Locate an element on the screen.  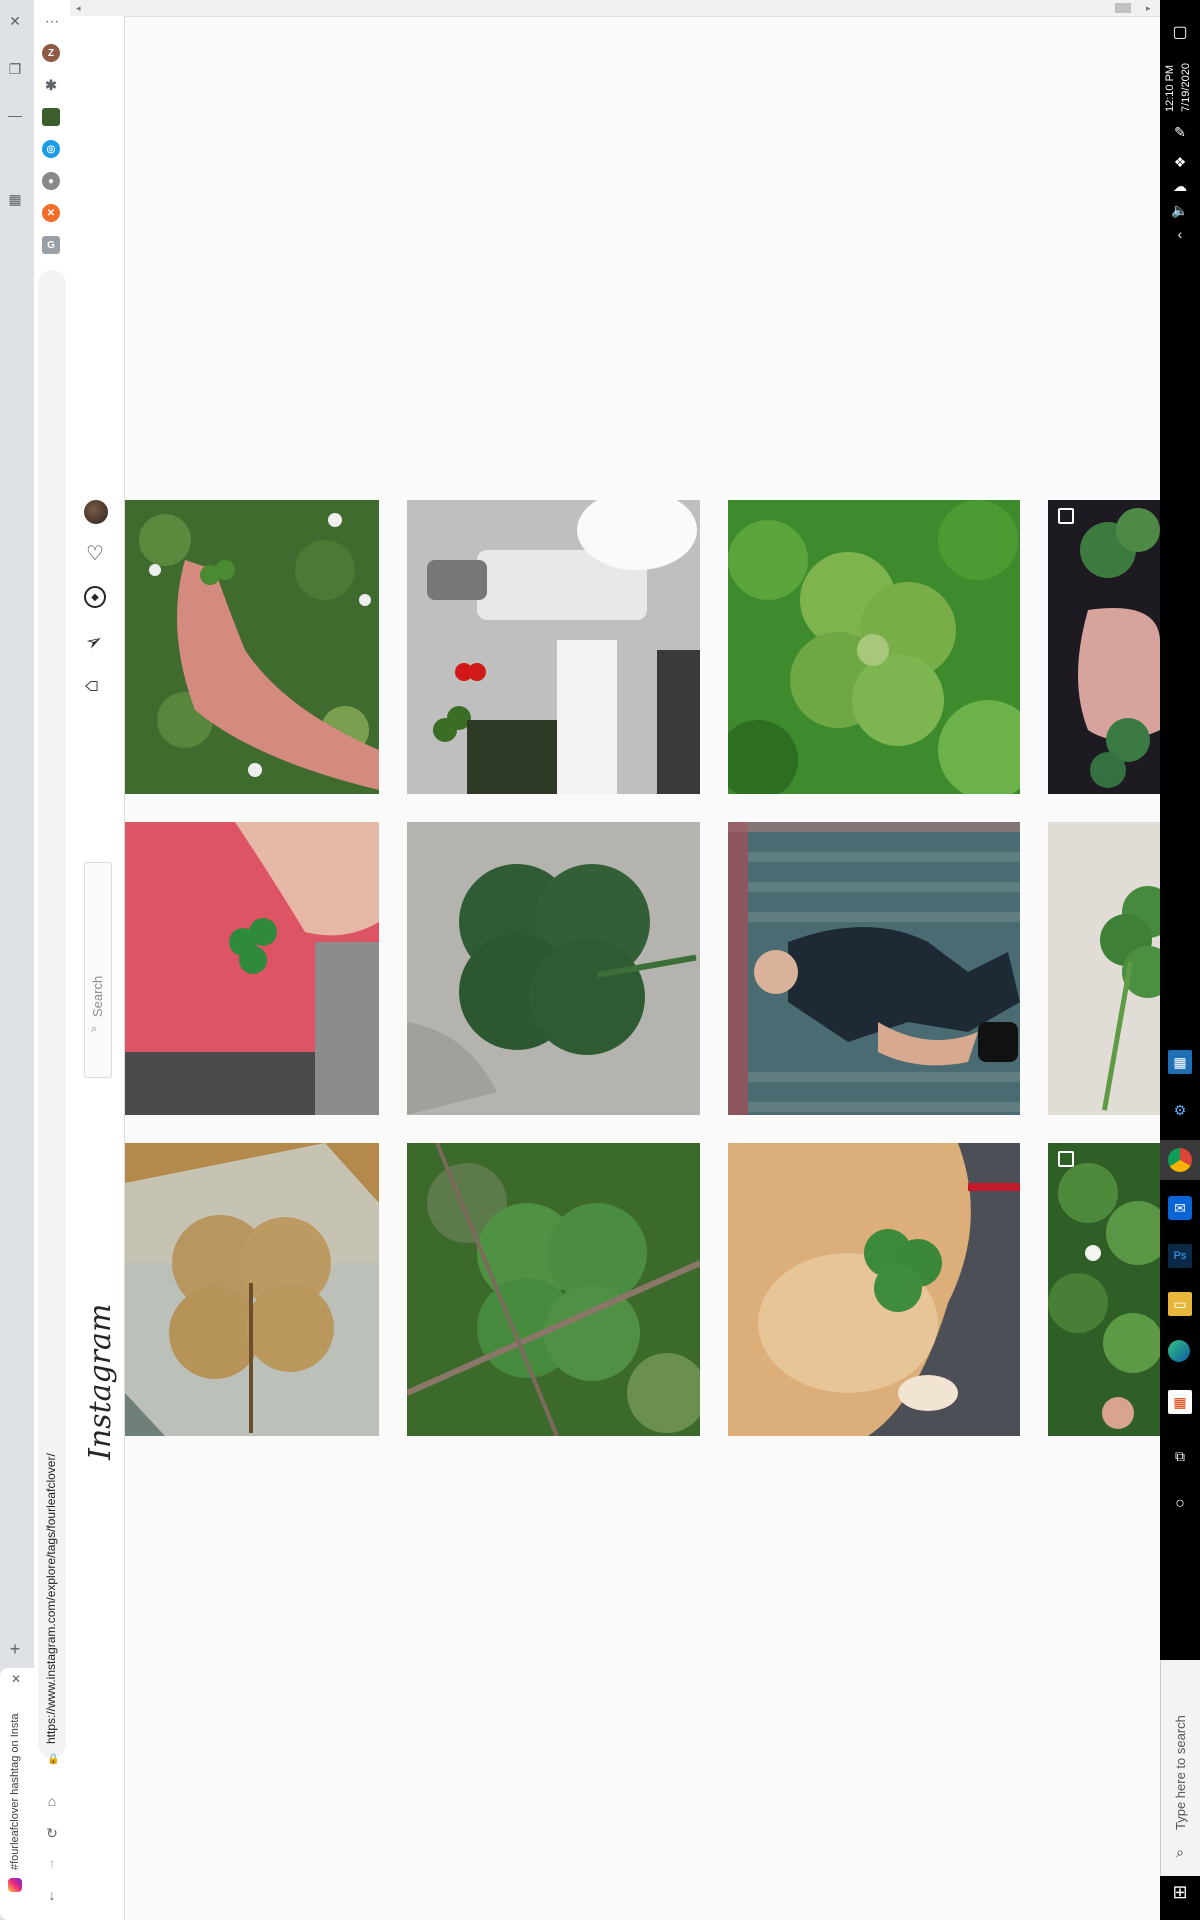
volume-icon: 🔈 is located at coordinates (1180, 209).